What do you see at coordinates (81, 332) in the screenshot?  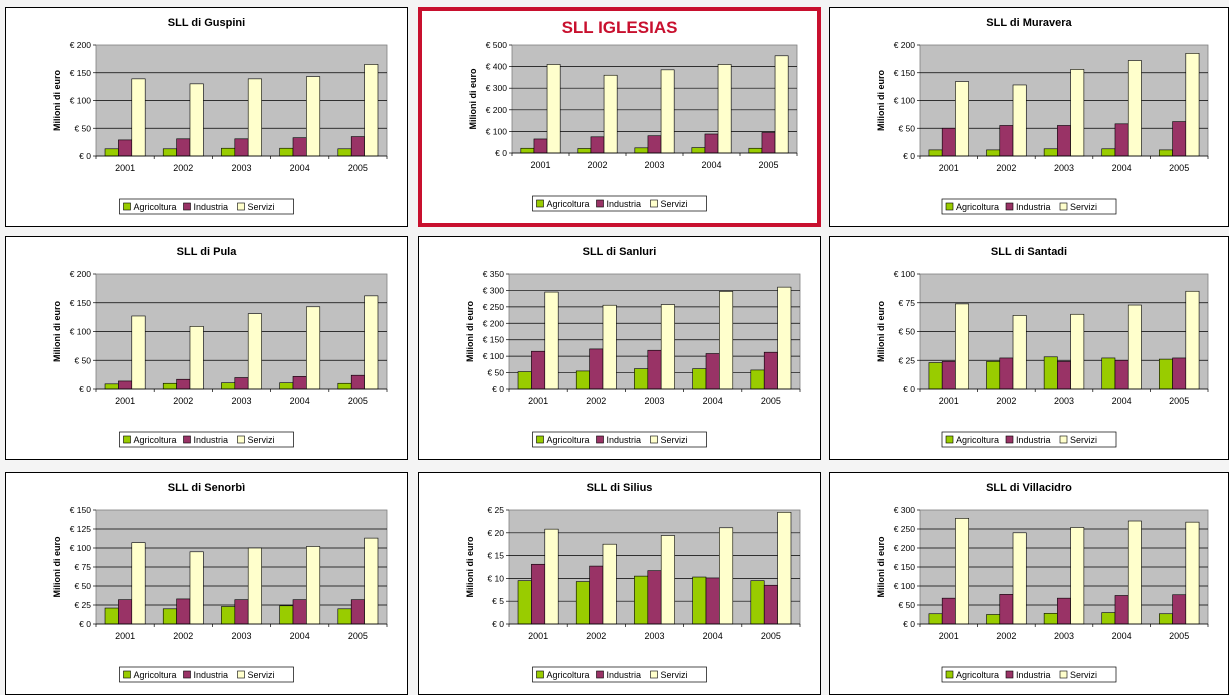 I see `y-tick-label: € 100` at bounding box center [81, 332].